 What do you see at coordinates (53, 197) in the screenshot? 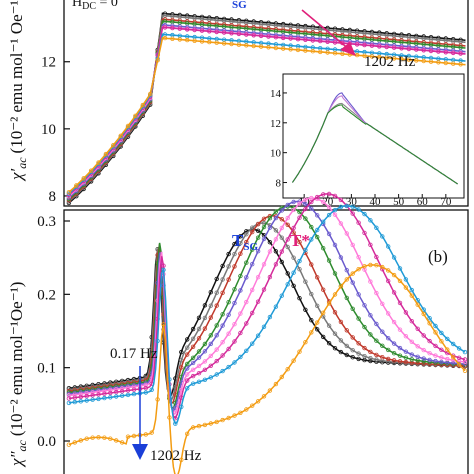
I see `panel-a-y-tick-label: 8` at bounding box center [53, 197].